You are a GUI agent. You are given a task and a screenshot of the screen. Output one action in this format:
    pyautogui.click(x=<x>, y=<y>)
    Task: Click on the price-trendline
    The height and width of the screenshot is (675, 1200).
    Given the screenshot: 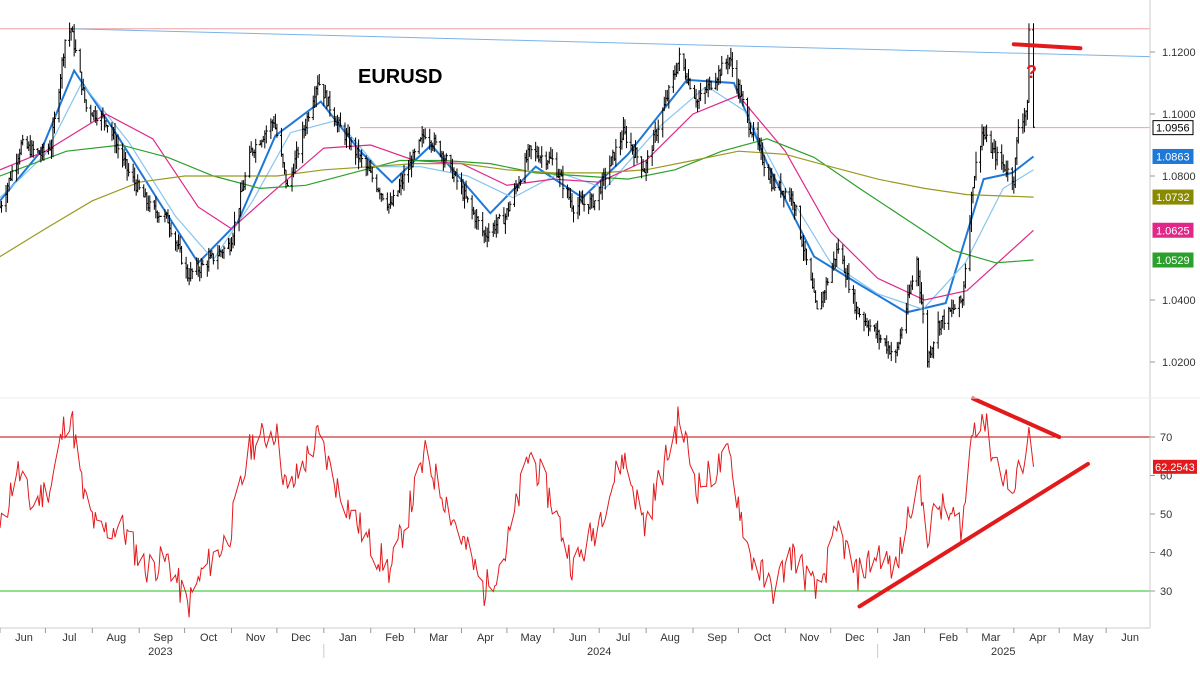 What is the action you would take?
    pyautogui.click(x=611, y=43)
    